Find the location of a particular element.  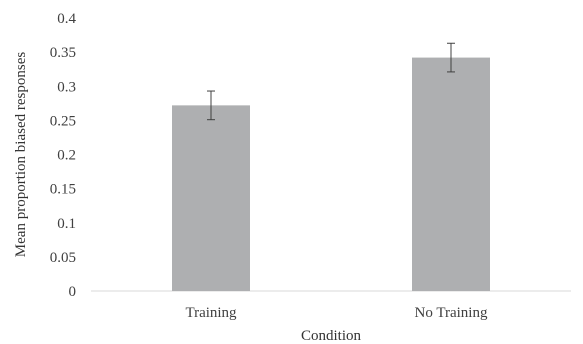

y-tick-label: 0.05 is located at coordinates (63, 258).